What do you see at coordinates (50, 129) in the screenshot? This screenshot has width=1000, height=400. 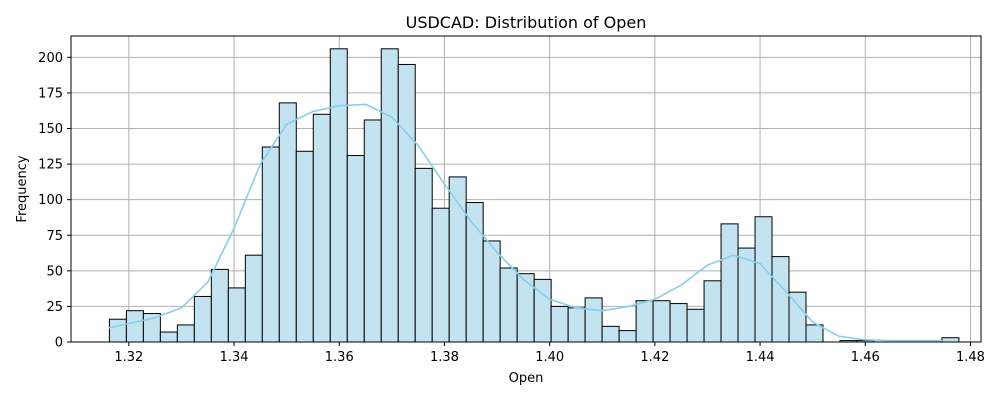 I see `y-tick-label: 150` at bounding box center [50, 129].